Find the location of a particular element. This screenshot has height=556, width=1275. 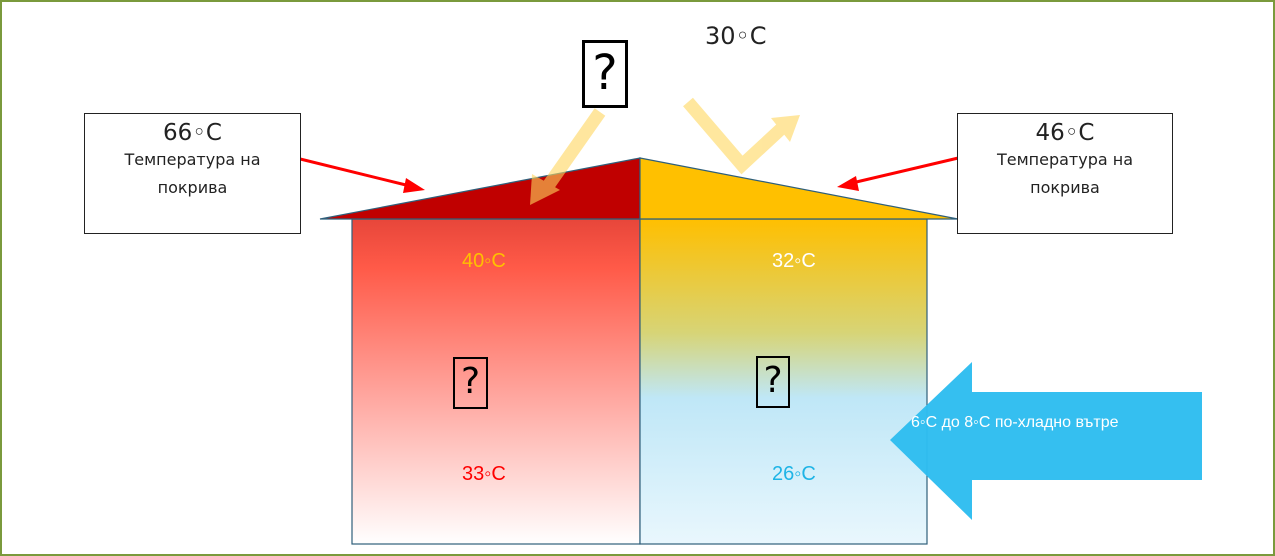

right-roof-caption-2: покрива is located at coordinates (1065, 187).